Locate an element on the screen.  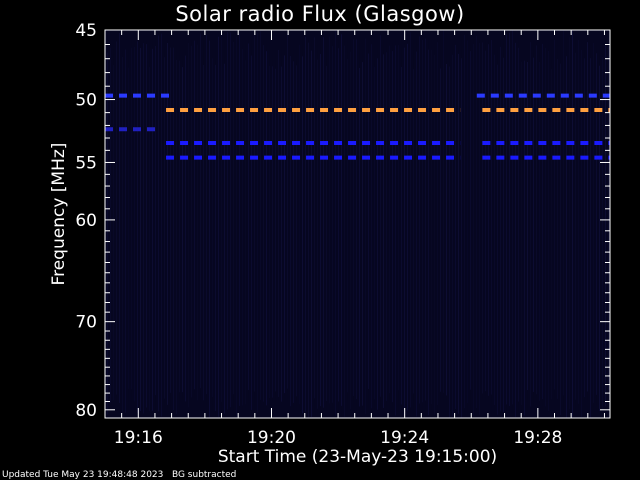
x-axis-label: Start Time (23-May-23 19:15:00) is located at coordinates (357, 457).